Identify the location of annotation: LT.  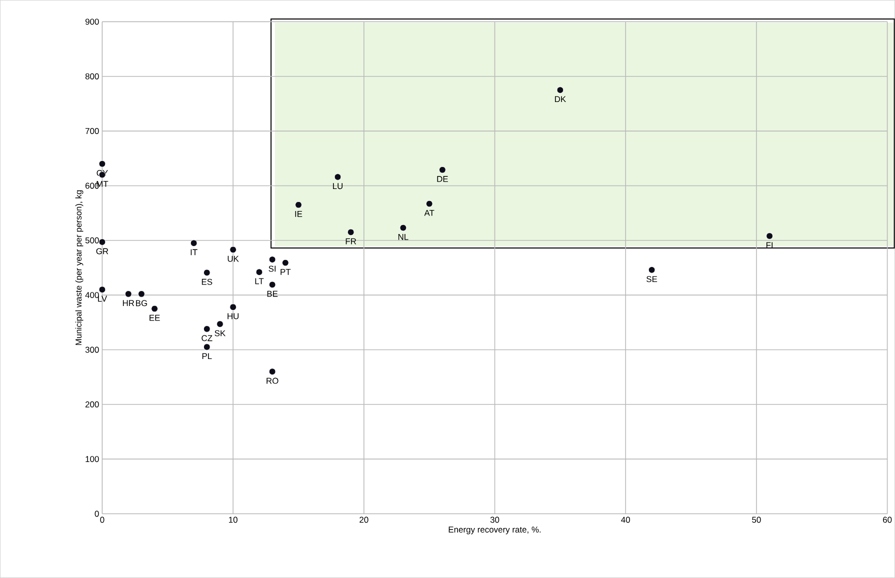
(259, 281).